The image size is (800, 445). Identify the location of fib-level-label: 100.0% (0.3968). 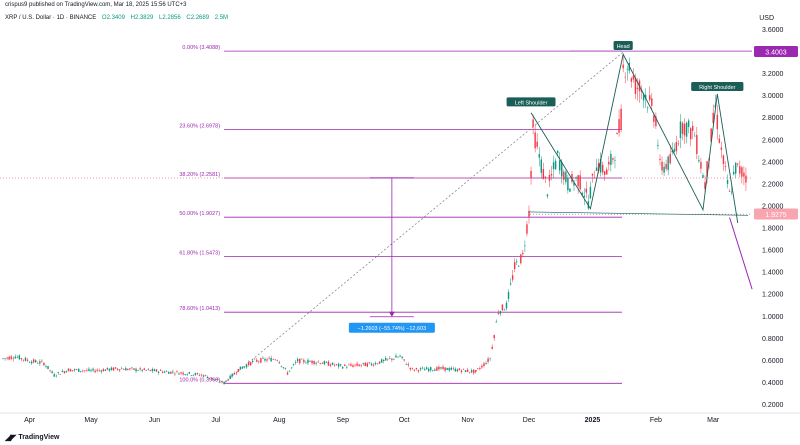
(199, 380).